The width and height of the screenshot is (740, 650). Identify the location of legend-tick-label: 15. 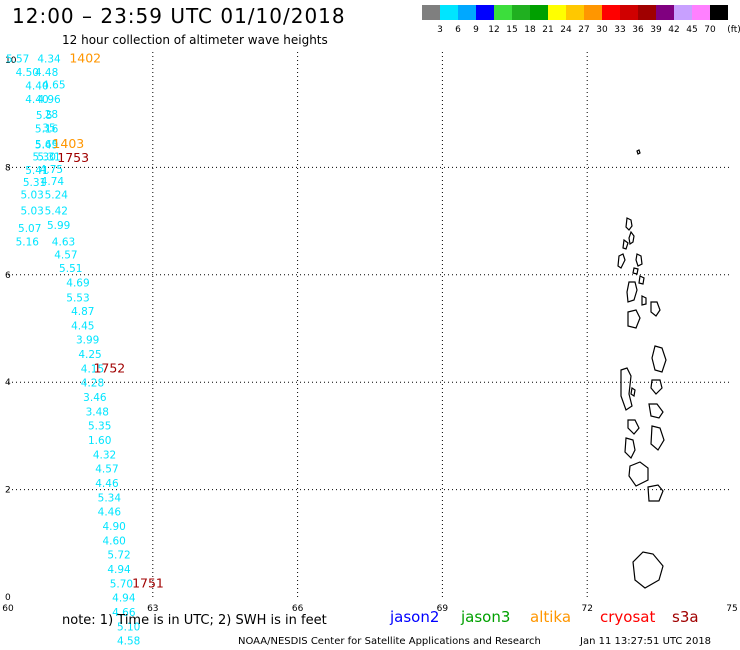
(512, 30).